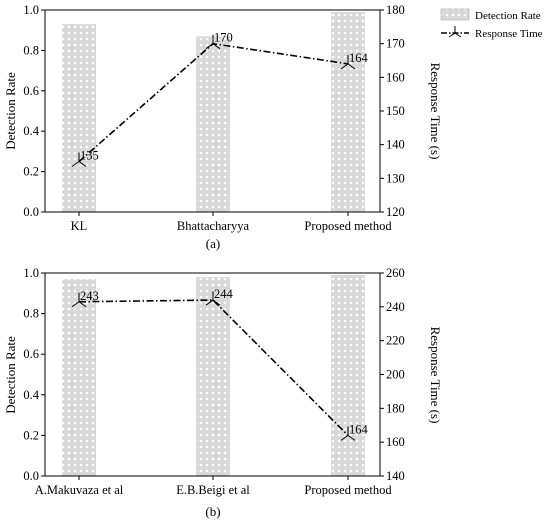 The image size is (550, 524). I want to click on y2-tick-label: 220, so click(395, 341).